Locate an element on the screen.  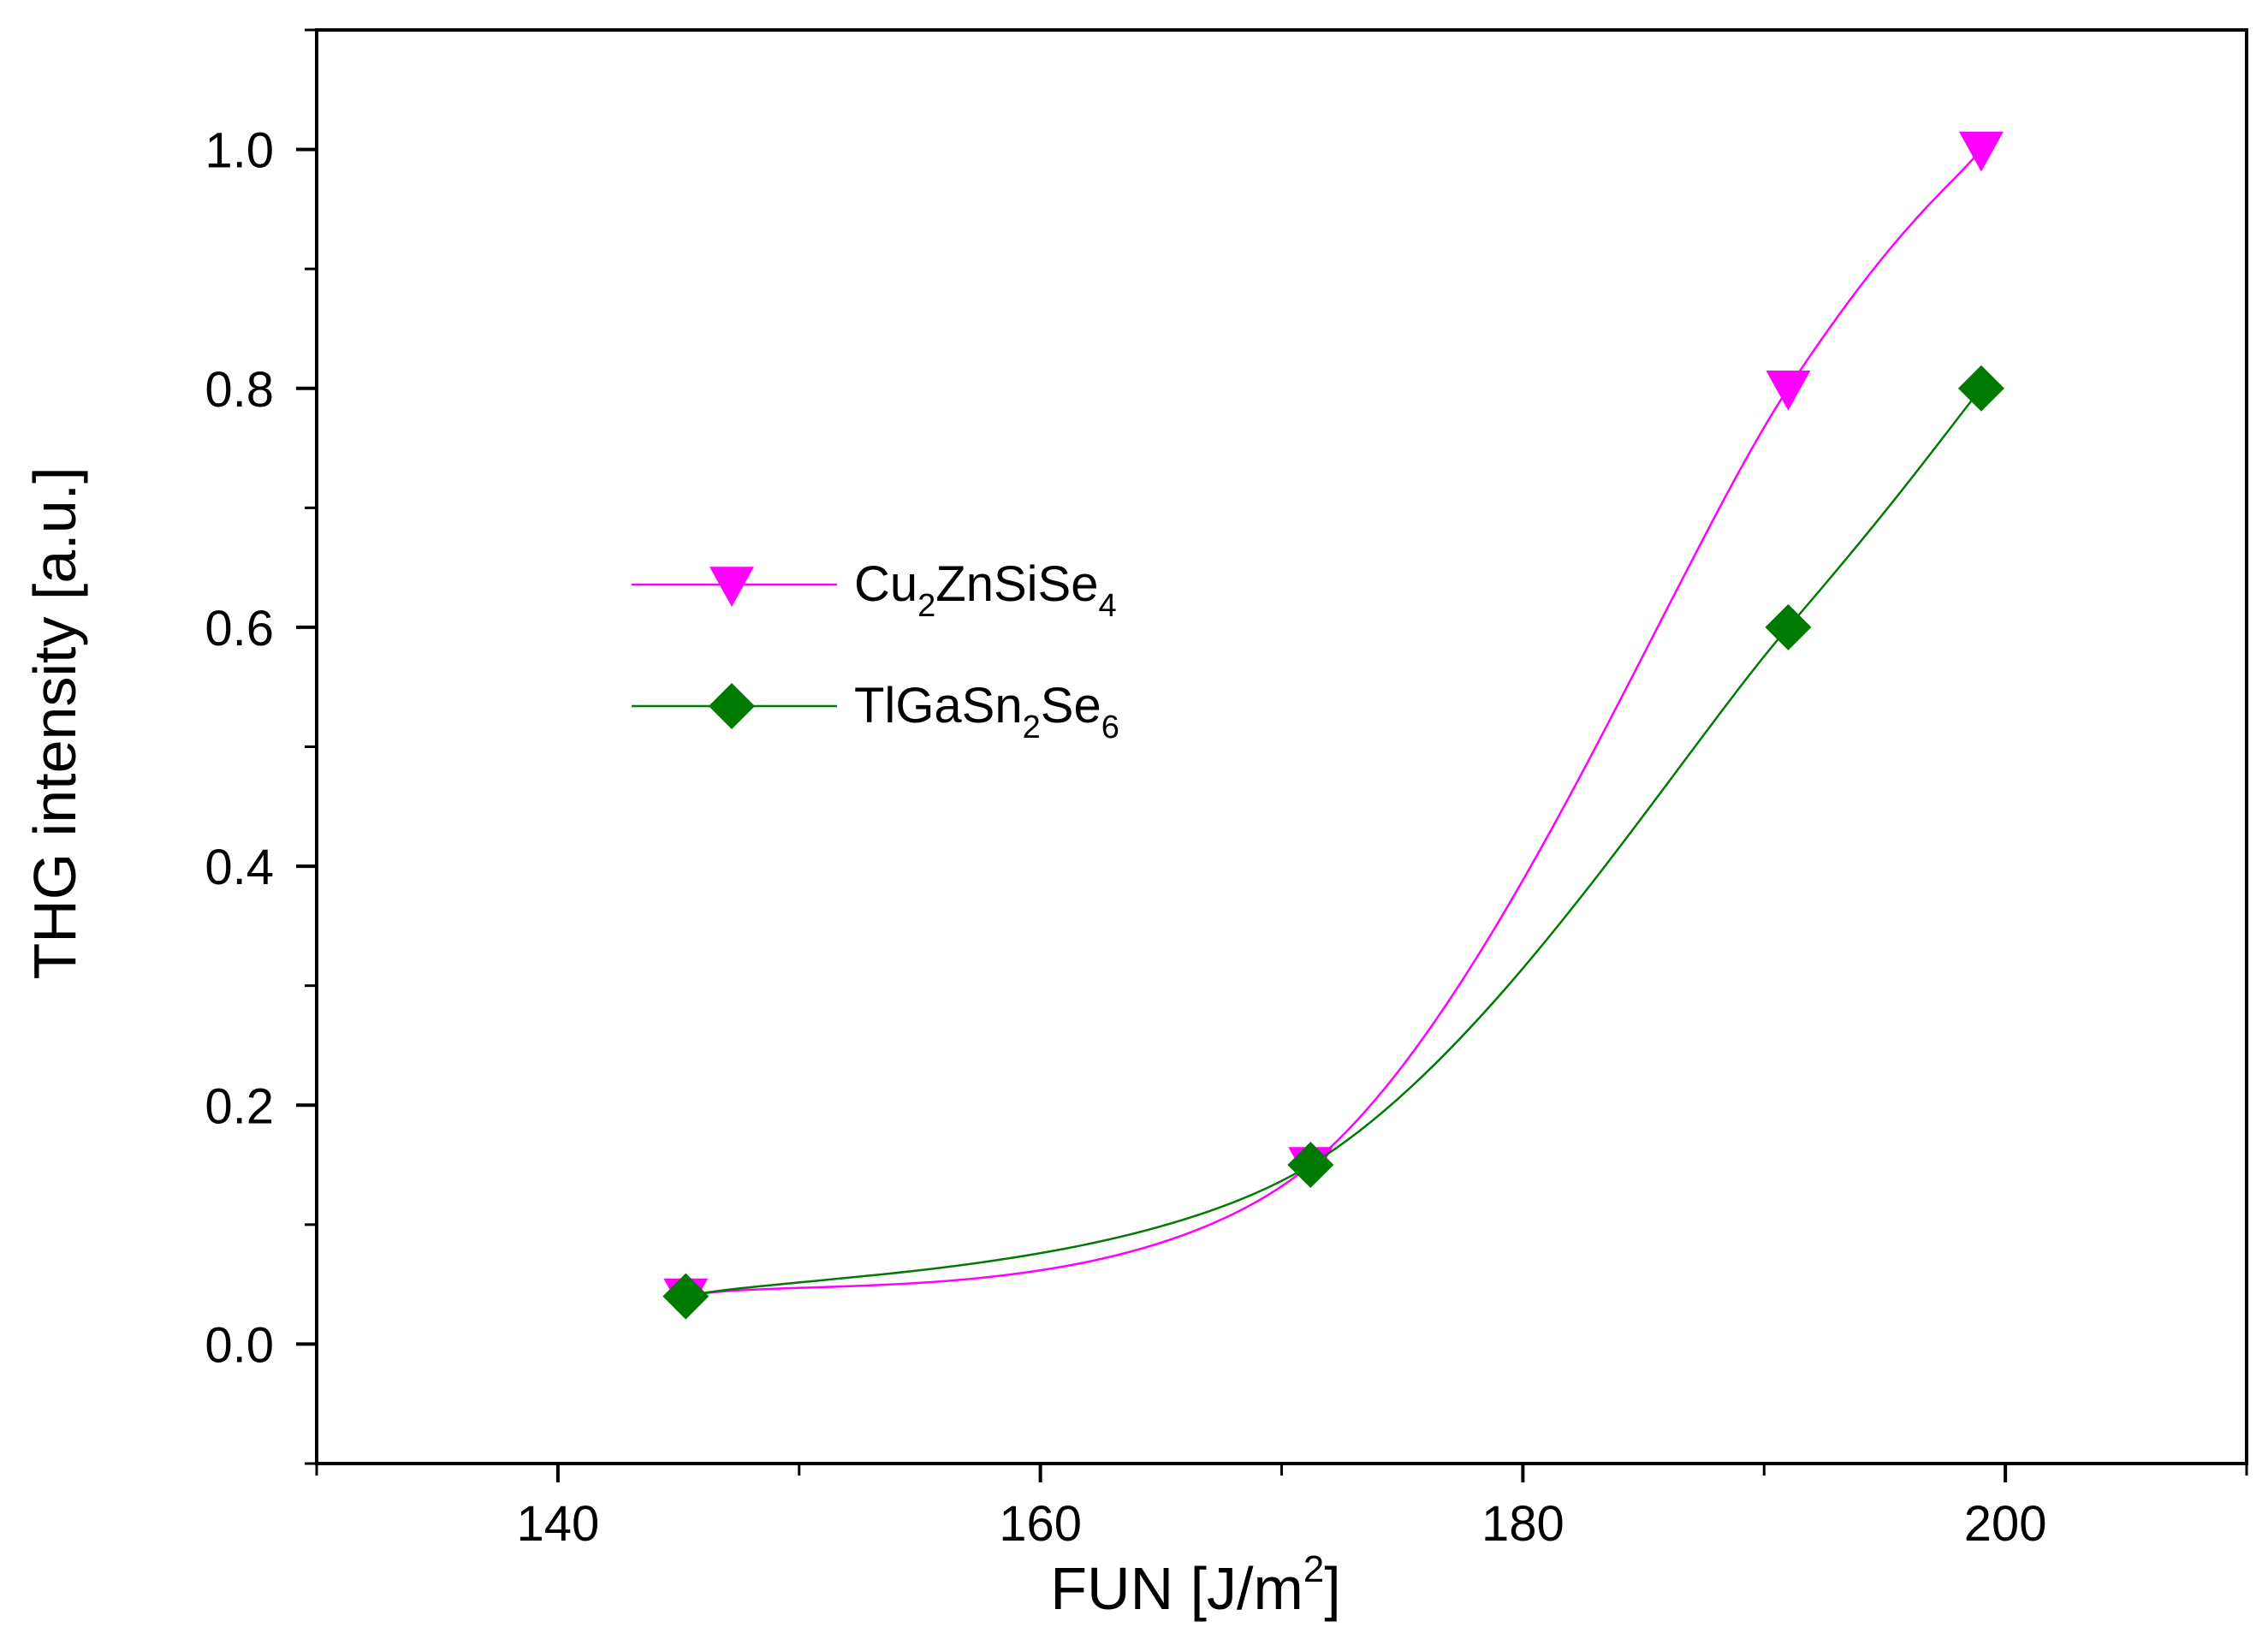
y-tick-label: 1.0 is located at coordinates (240, 151).